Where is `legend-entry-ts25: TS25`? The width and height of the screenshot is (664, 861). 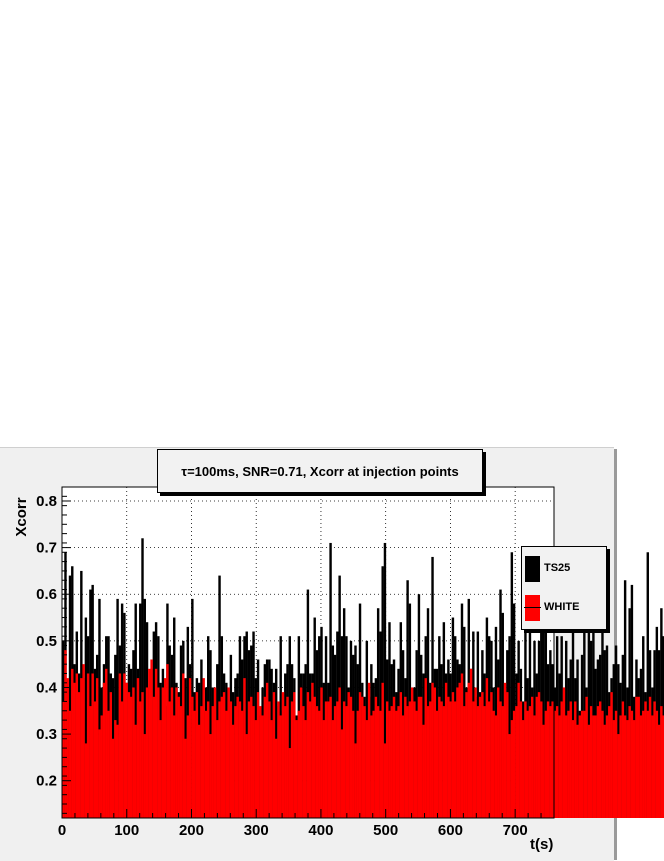
legend-entry-ts25: TS25 is located at coordinates (564, 569).